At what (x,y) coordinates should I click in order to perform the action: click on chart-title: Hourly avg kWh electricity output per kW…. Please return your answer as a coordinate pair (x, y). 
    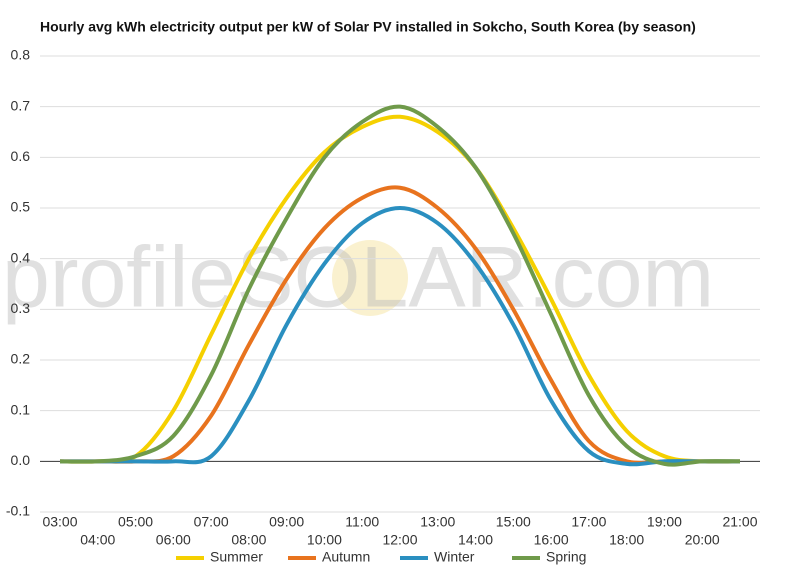
    Looking at the image, I should click on (368, 27).